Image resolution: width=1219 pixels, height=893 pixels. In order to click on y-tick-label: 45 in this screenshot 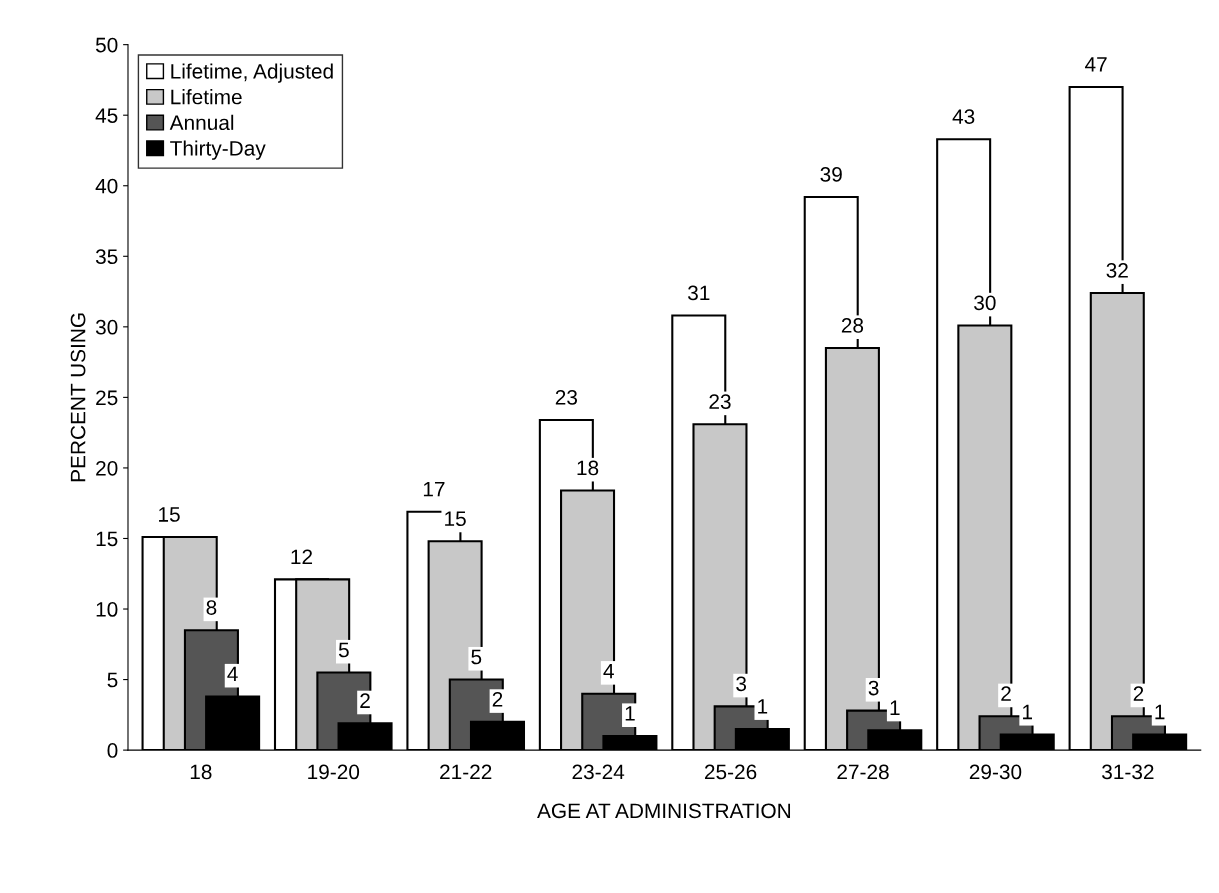, I will do `click(106, 115)`.